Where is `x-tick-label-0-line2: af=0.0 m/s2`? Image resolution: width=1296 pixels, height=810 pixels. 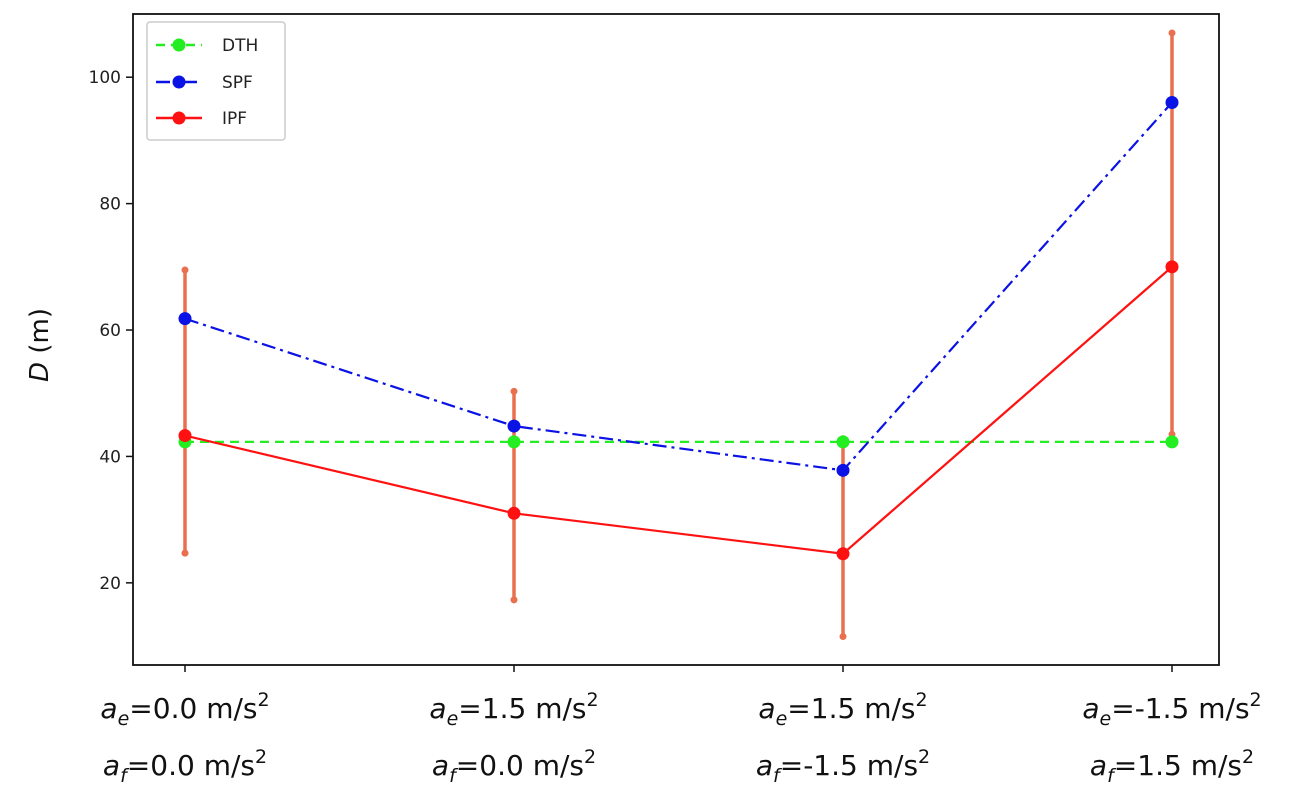 x-tick-label-0-line2: af=0.0 m/s2 is located at coordinates (185, 766).